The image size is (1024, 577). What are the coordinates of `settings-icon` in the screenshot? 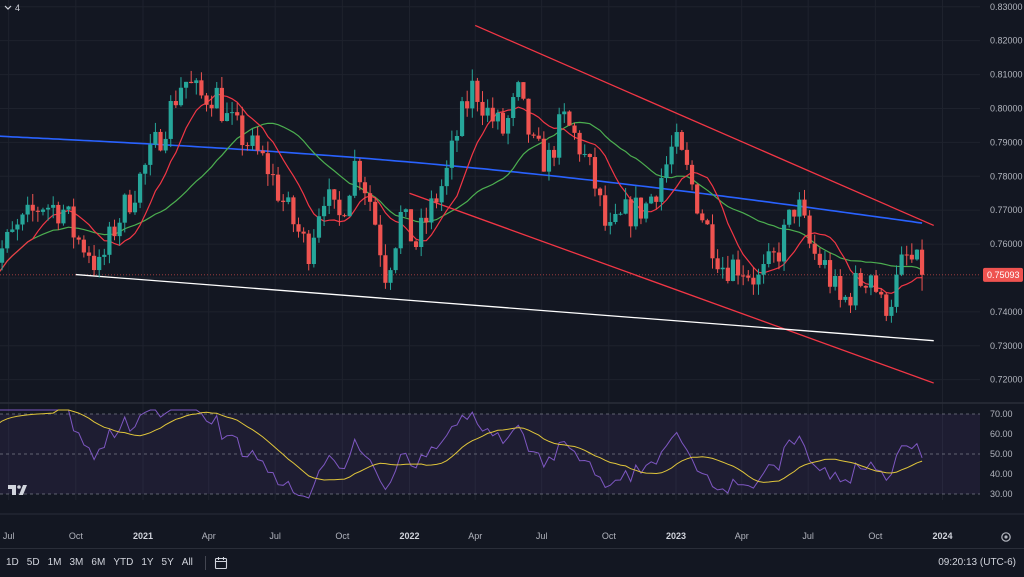 It's located at (1006, 537).